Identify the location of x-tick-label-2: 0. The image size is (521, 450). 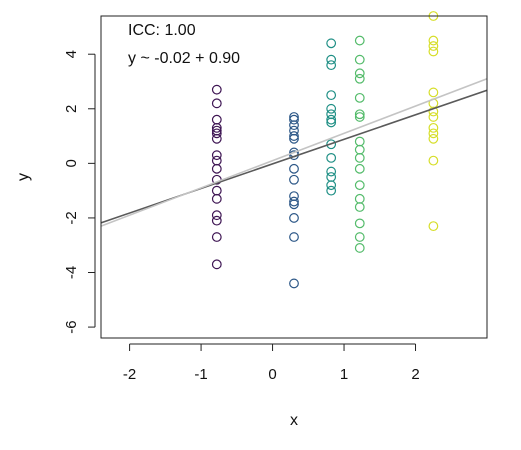
(272, 374).